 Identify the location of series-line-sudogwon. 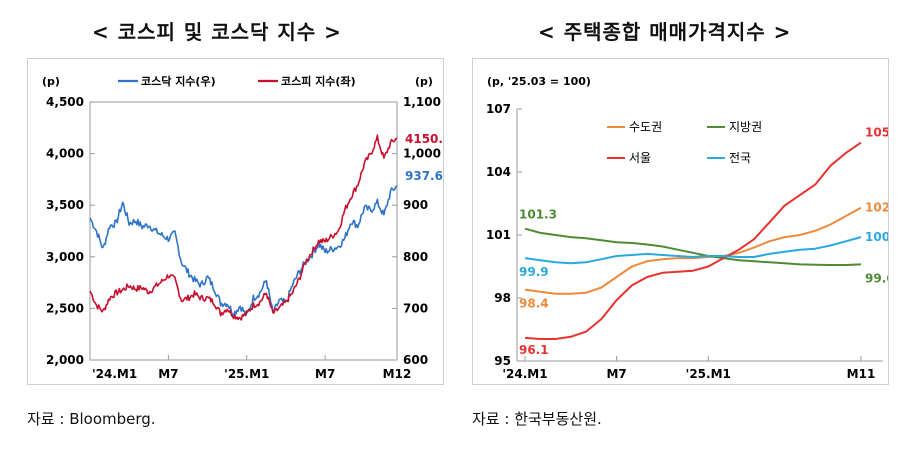
(693, 250).